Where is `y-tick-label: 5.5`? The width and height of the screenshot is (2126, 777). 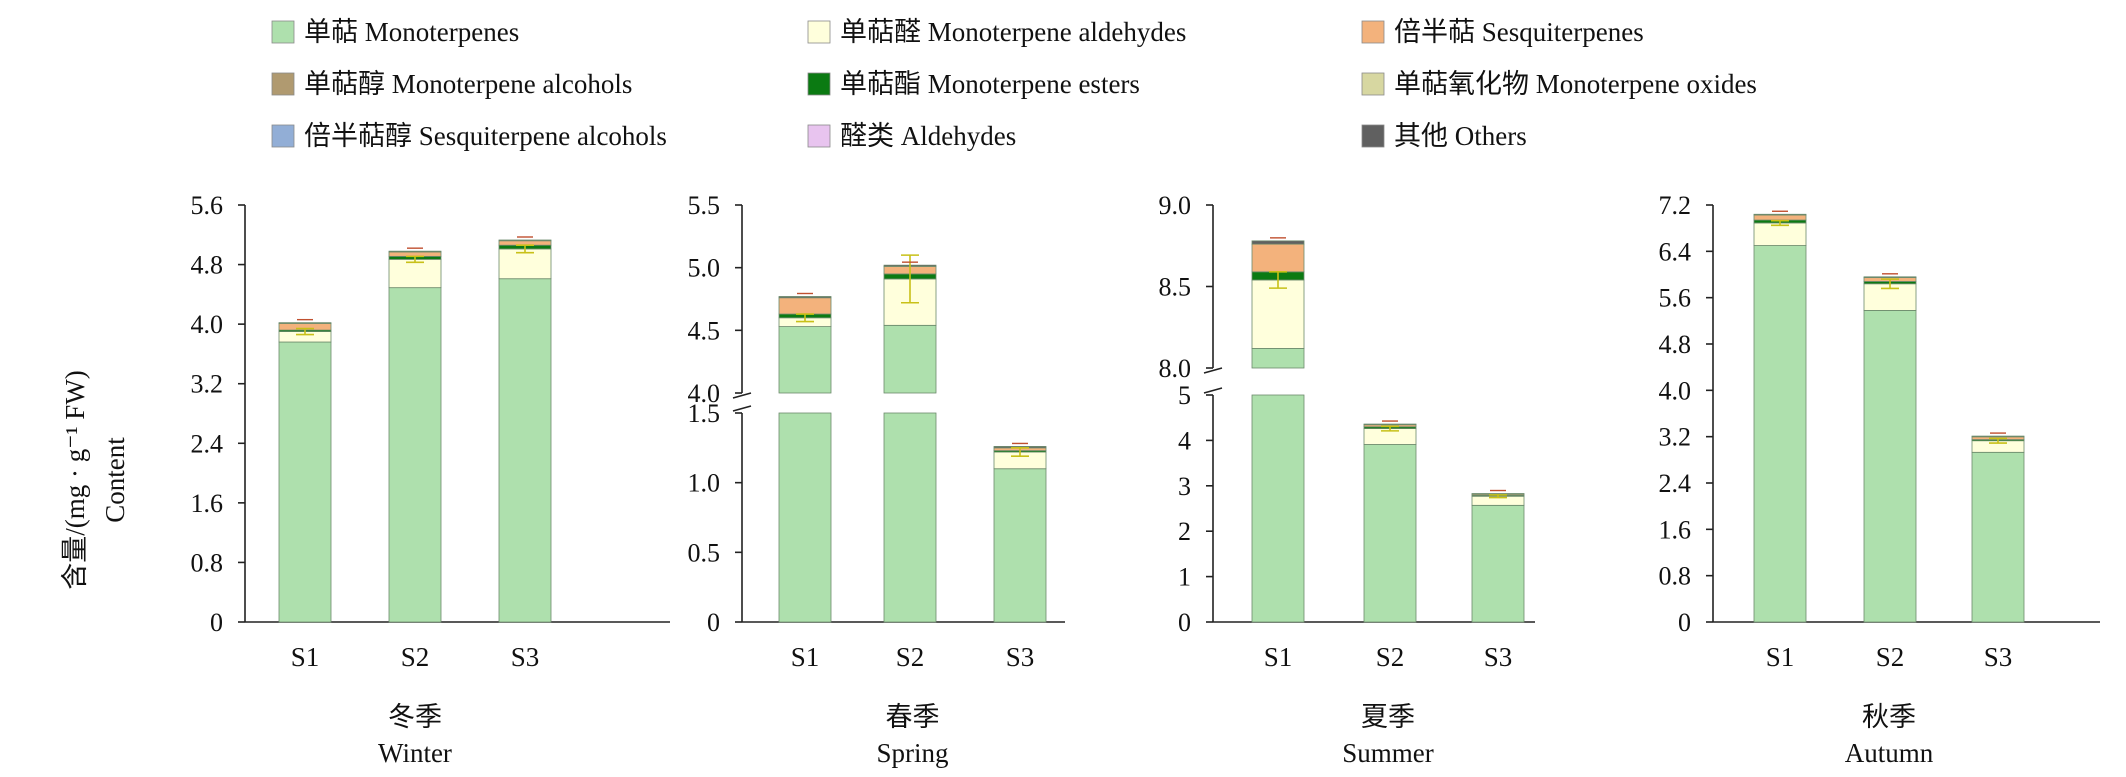 y-tick-label: 5.5 is located at coordinates (704, 205).